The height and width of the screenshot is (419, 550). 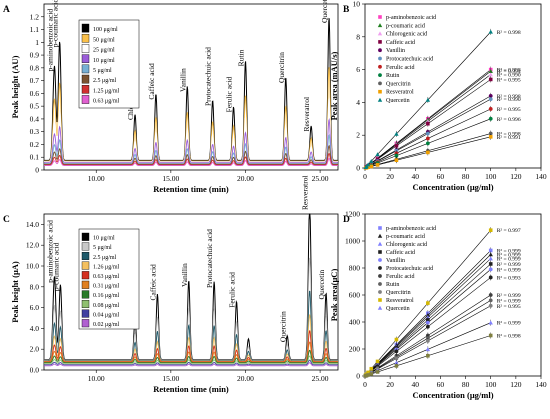 I want to click on panel-a-legend-swatch-2-5-g-ml, so click(x=85, y=79).